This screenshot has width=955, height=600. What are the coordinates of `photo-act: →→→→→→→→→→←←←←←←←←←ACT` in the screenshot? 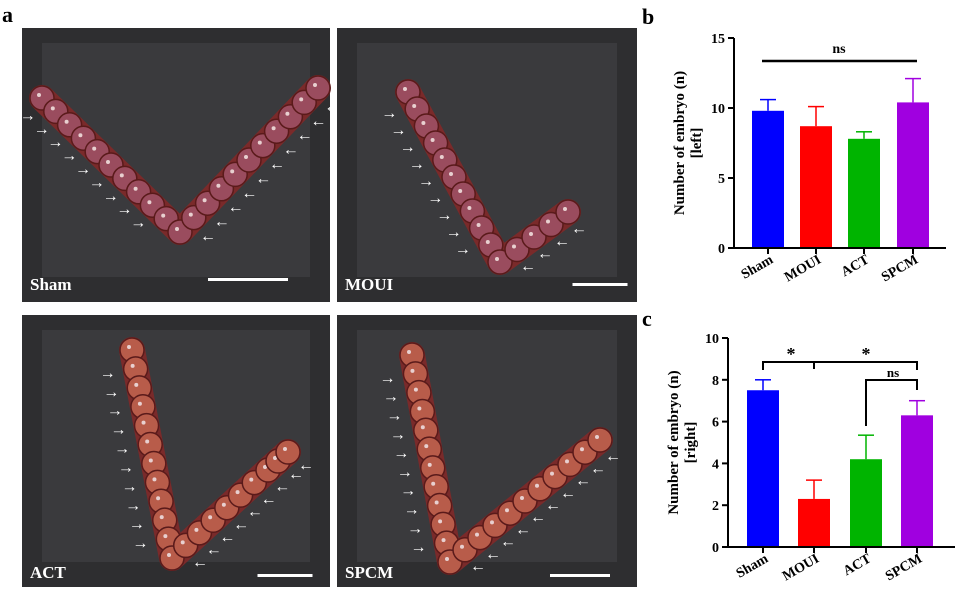 It's located at (176, 451).